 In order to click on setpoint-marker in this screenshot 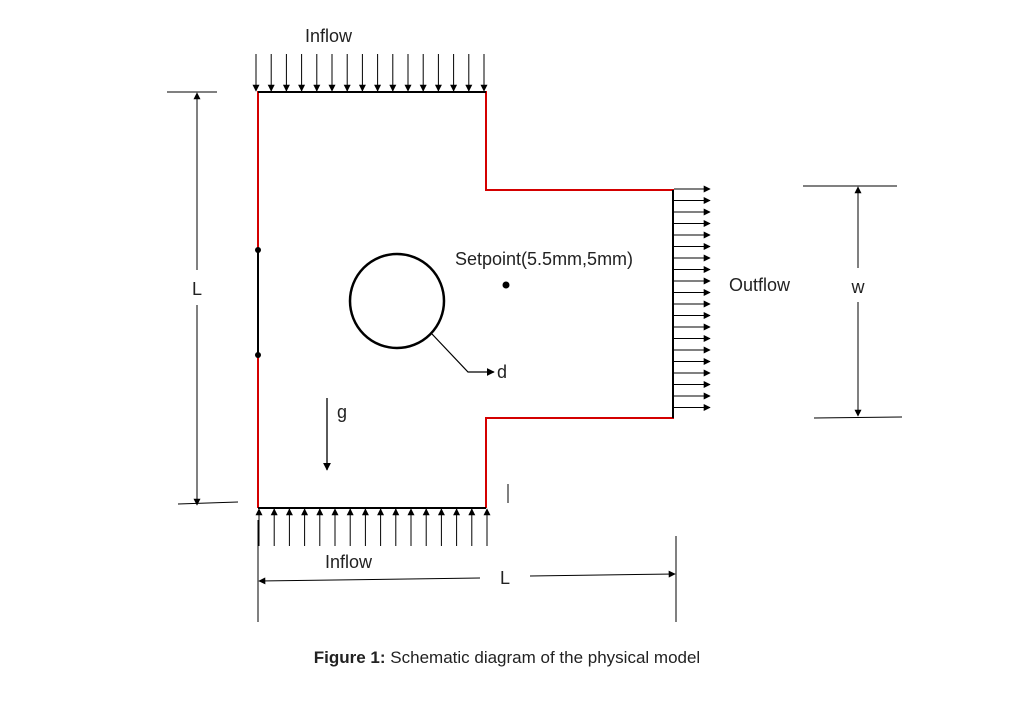, I will do `click(506, 285)`.